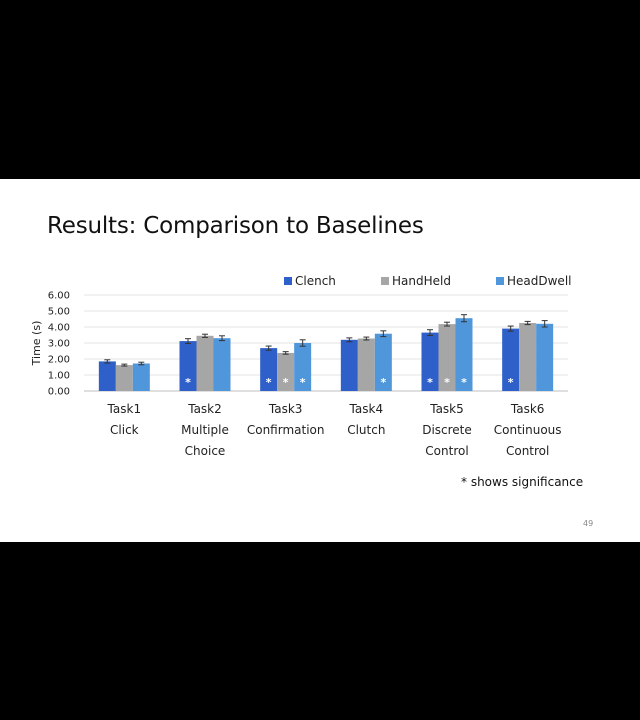  Describe the element at coordinates (366, 409) in the screenshot. I see `category-label: Task4` at that location.